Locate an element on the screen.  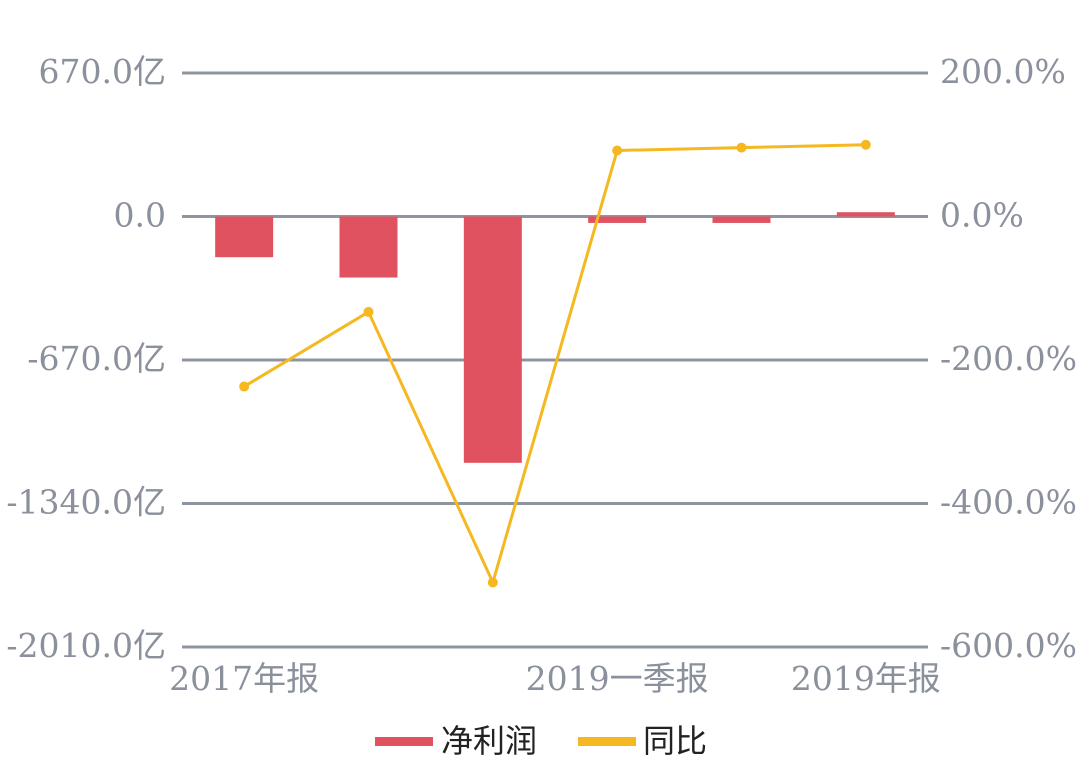
right-tick-label: -600.0% is located at coordinates (1008, 645).